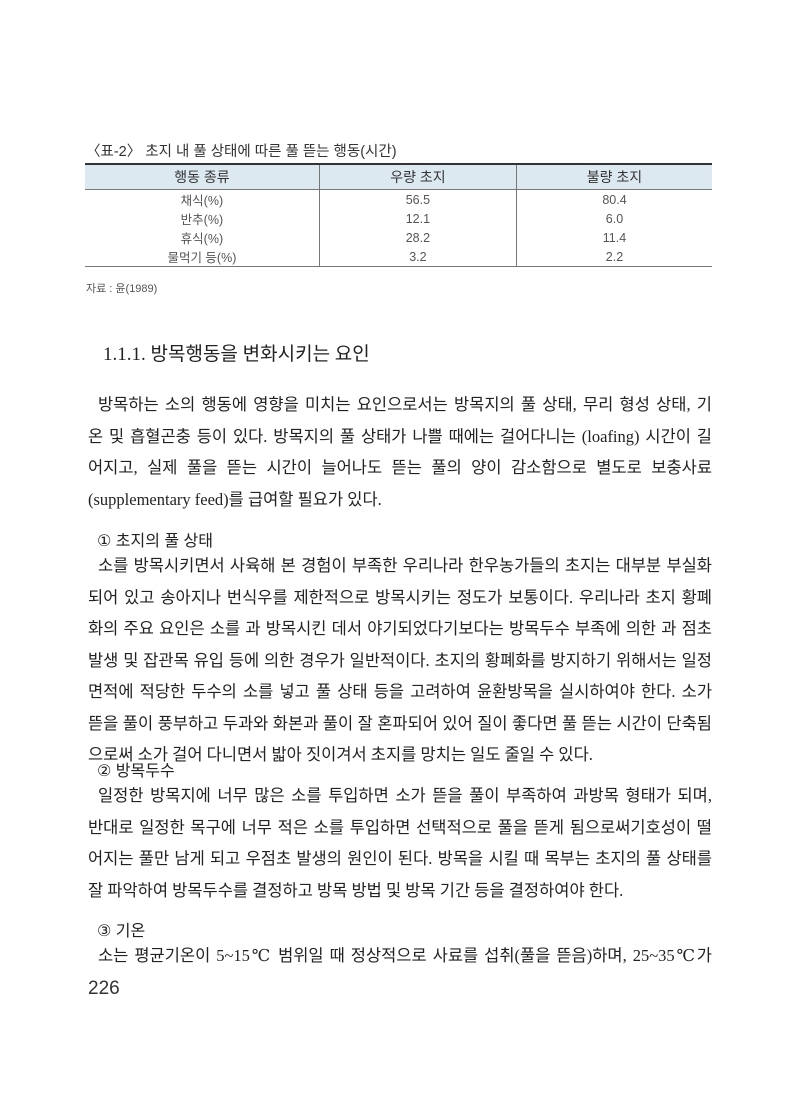 The width and height of the screenshot is (800, 1096). I want to click on table-cell: 80.4, so click(613, 199).